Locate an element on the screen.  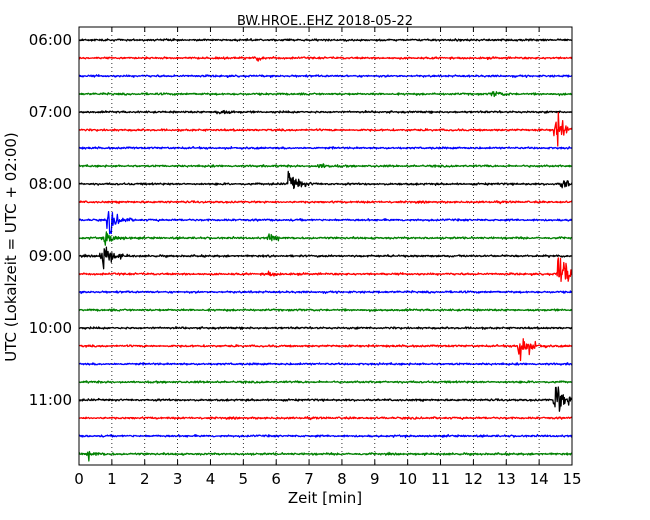
x-tick-label: 4 is located at coordinates (211, 479).